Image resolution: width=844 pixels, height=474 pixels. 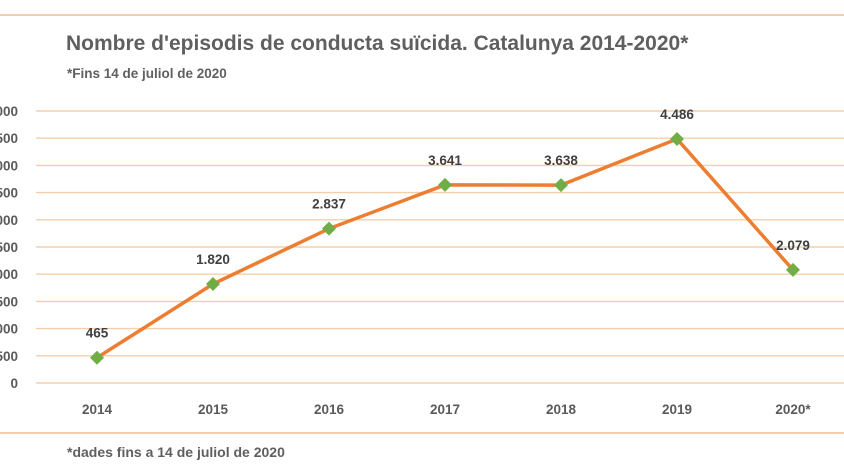 I want to click on frame-bottom-border, so click(x=422, y=433).